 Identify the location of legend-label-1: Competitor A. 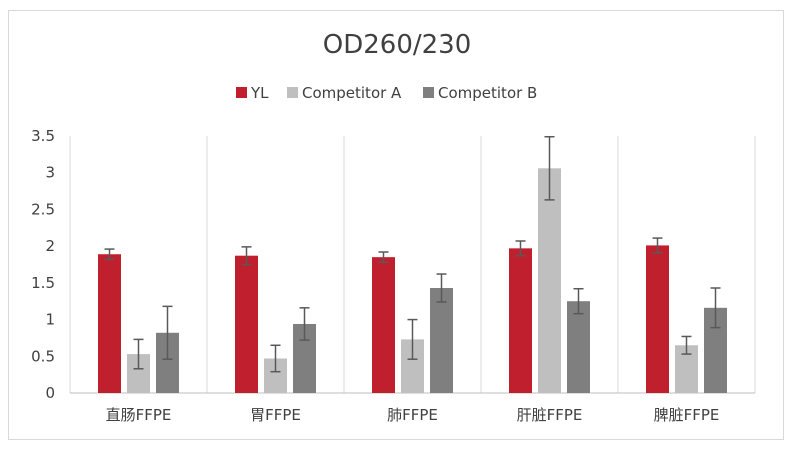
(352, 93).